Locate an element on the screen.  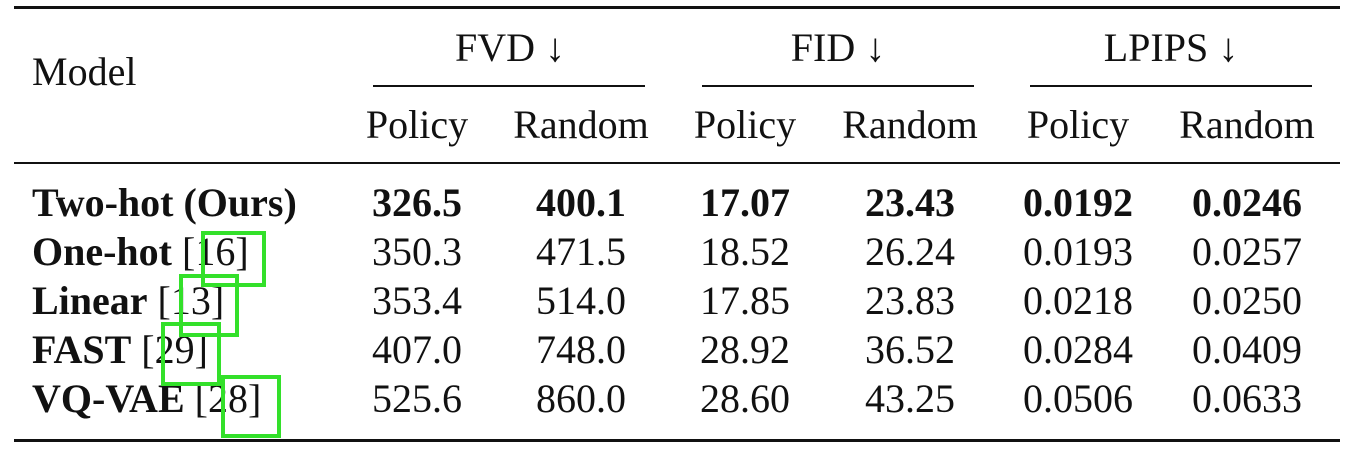
value-cell: 471.5 is located at coordinates (581, 251).